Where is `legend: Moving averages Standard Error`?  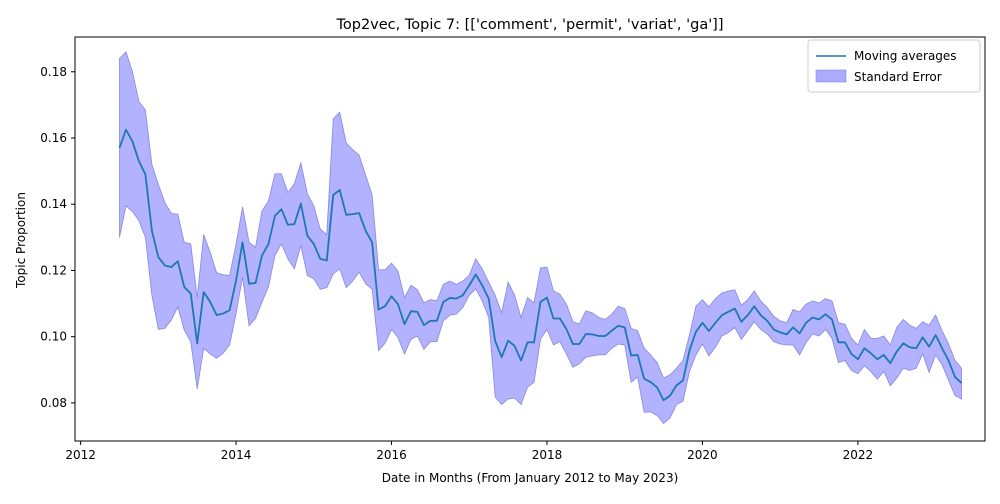
legend: Moving averages Standard Error is located at coordinates (894, 66).